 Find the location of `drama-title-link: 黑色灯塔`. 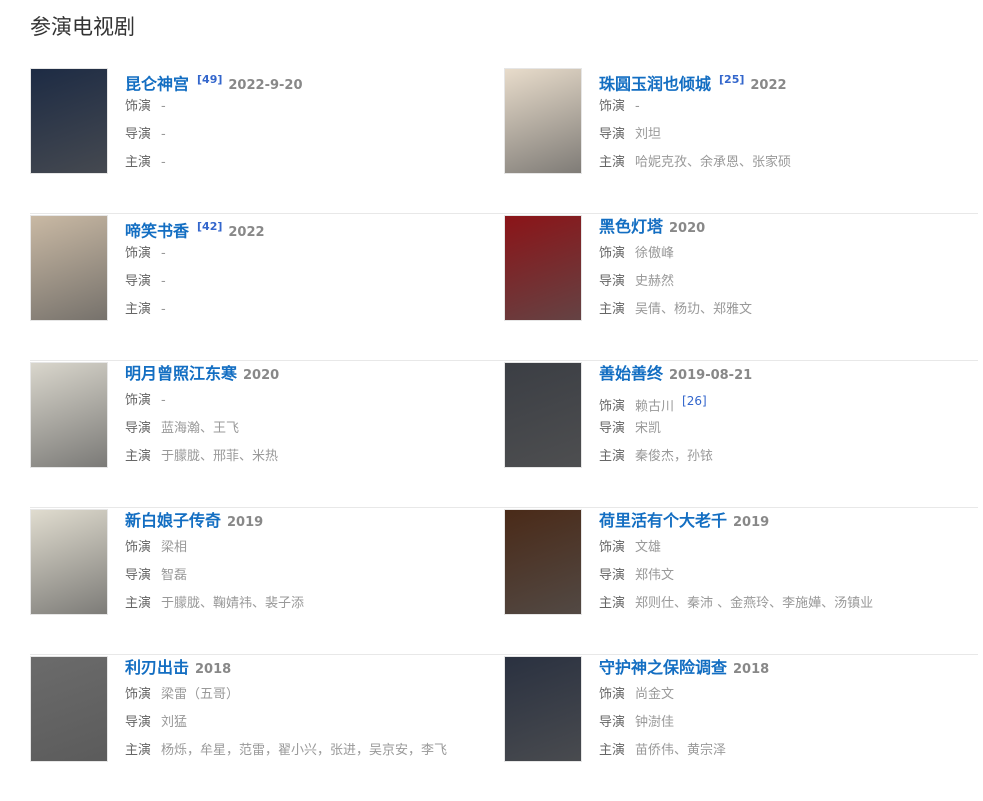

drama-title-link: 黑色灯塔 is located at coordinates (631, 226).